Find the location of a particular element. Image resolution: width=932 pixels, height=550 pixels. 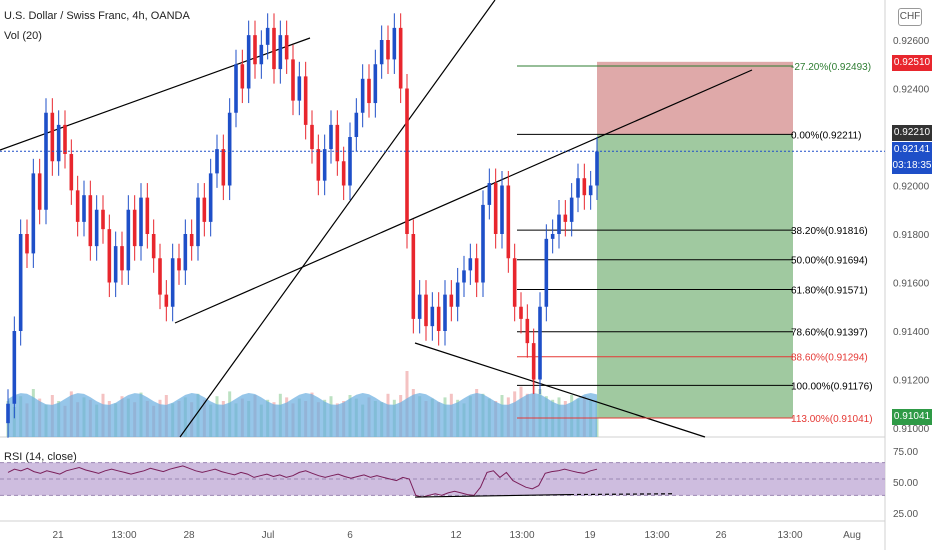

time-axis-tick: 19 is located at coordinates (590, 535).